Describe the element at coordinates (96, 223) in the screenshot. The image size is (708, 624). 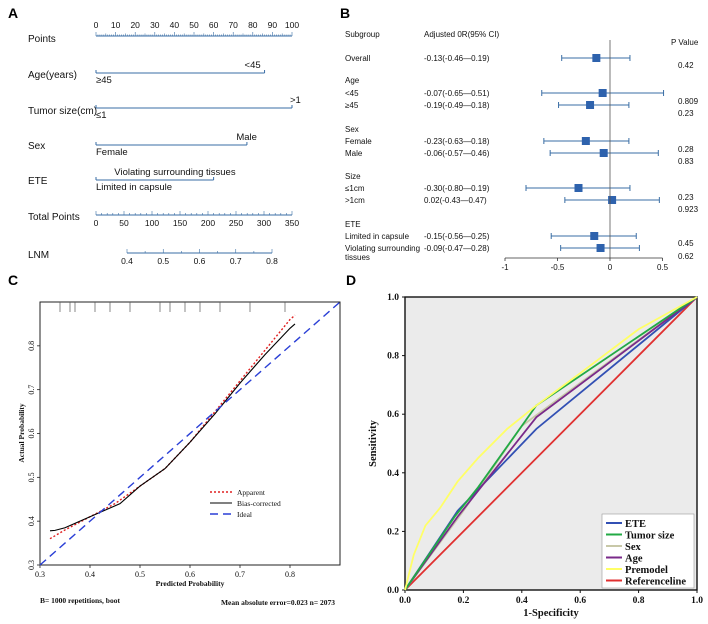
I see `total-points-tick-label: 0` at that location.